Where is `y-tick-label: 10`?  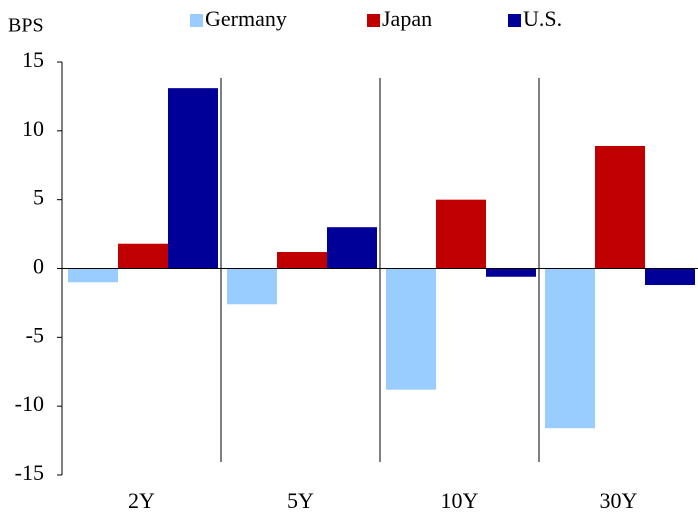 y-tick-label: 10 is located at coordinates (33, 128).